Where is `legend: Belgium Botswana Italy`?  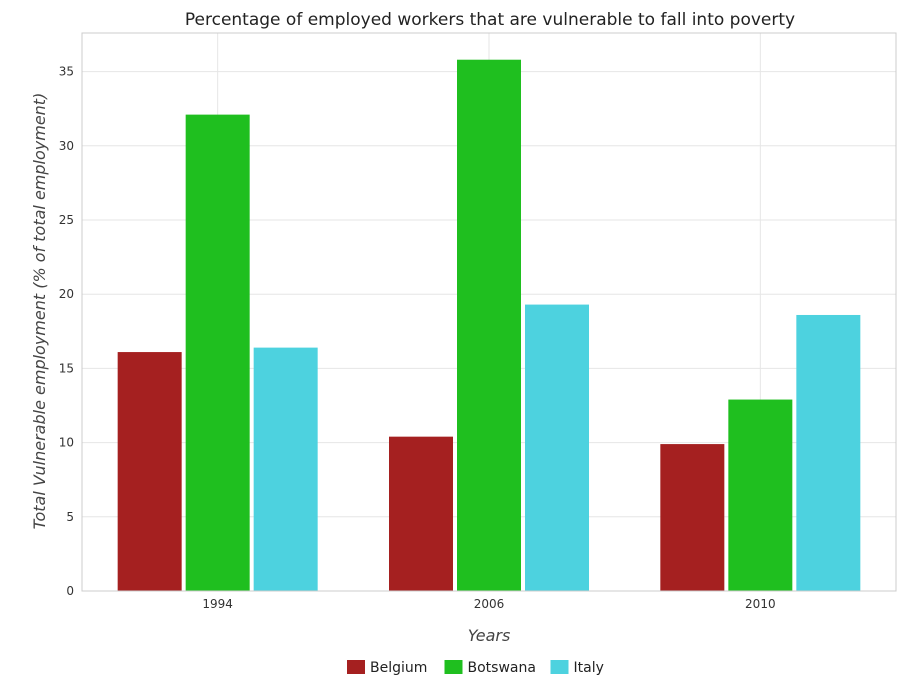
legend: Belgium Botswana Italy is located at coordinates (475, 668).